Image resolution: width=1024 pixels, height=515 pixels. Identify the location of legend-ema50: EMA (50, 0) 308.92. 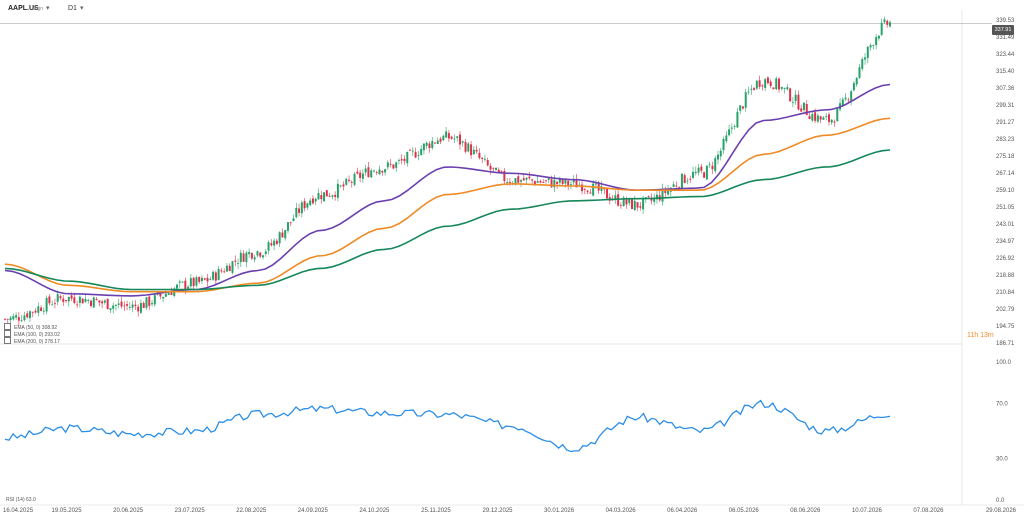
(30, 327).